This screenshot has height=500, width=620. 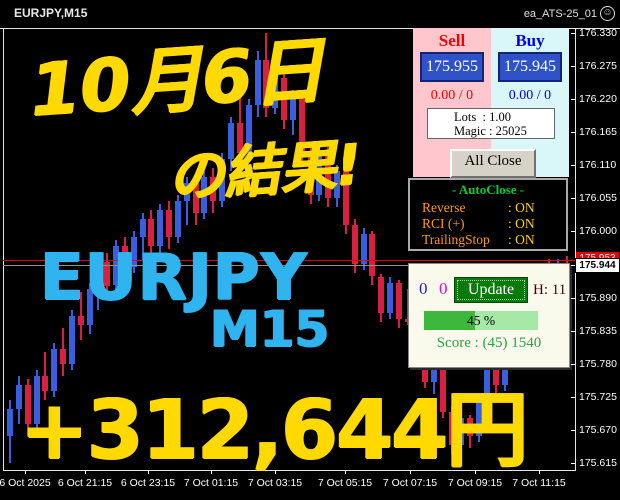 What do you see at coordinates (177, 80) in the screenshot?
I see `overlay-date-text: 10月6日` at bounding box center [177, 80].